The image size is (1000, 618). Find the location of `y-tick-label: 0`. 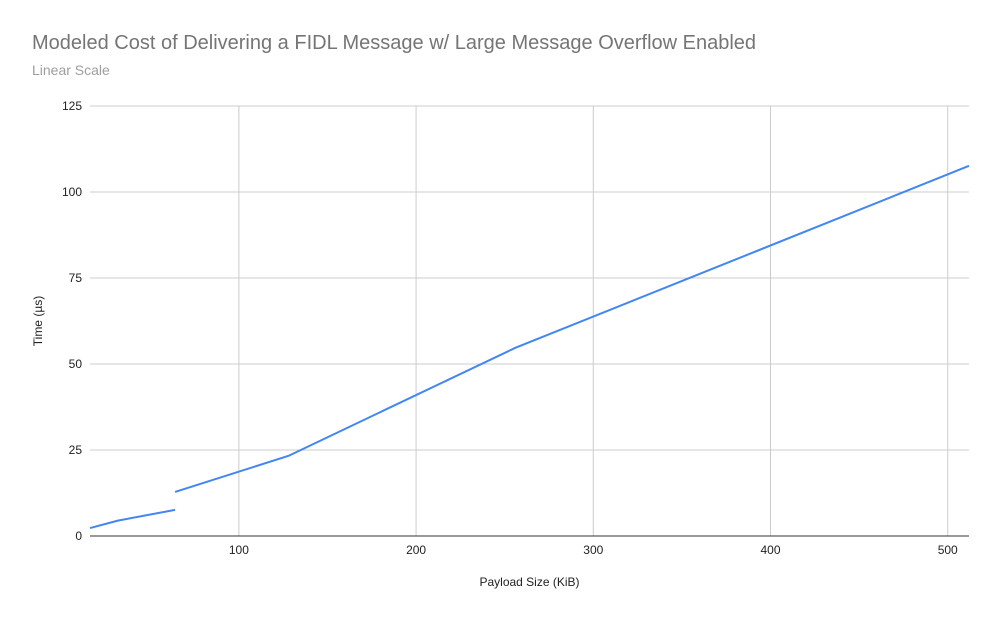

y-tick-label: 0 is located at coordinates (78, 536).